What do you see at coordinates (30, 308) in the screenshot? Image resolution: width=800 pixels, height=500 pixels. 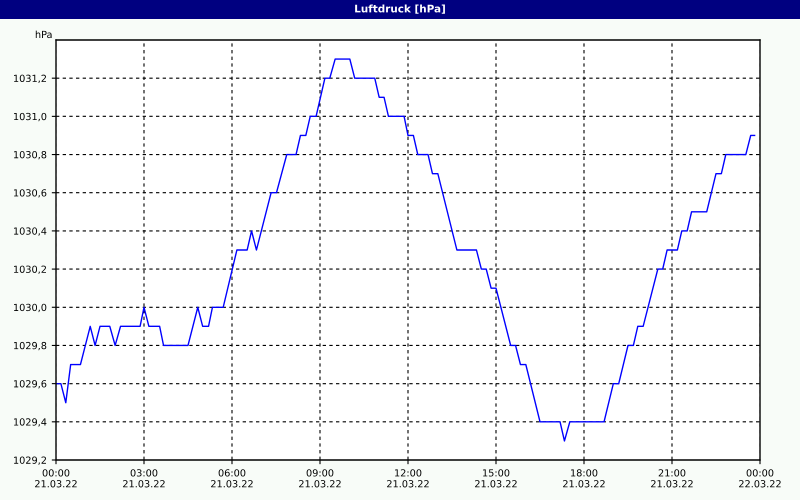 I see `y-tick-label: 1030,0` at bounding box center [30, 308].